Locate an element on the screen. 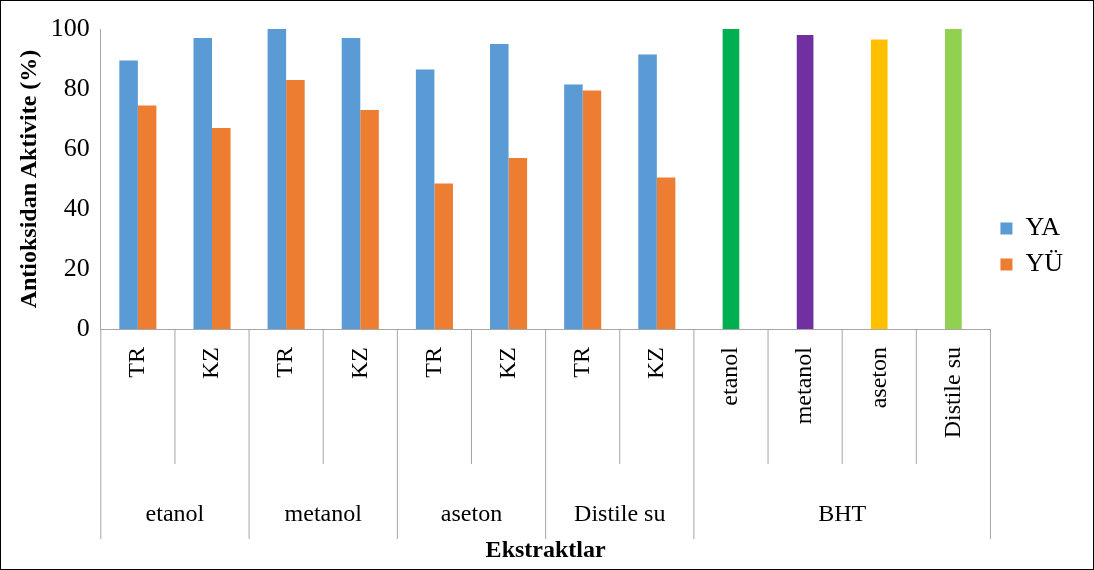  y-tick-label: 40 is located at coordinates (76, 207).